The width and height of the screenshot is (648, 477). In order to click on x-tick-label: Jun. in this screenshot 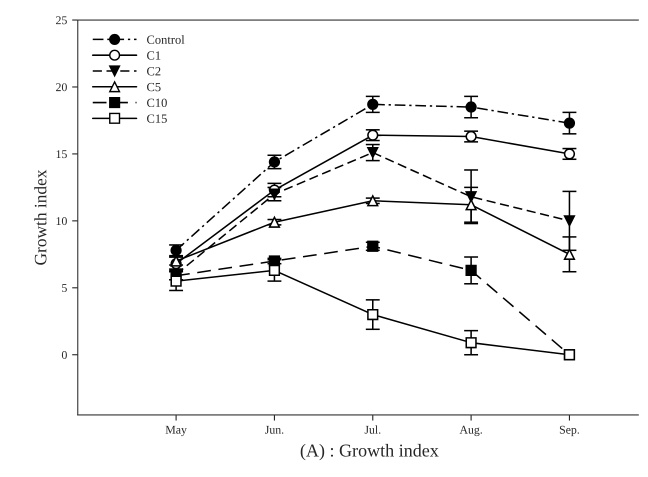, I will do `click(274, 430)`.